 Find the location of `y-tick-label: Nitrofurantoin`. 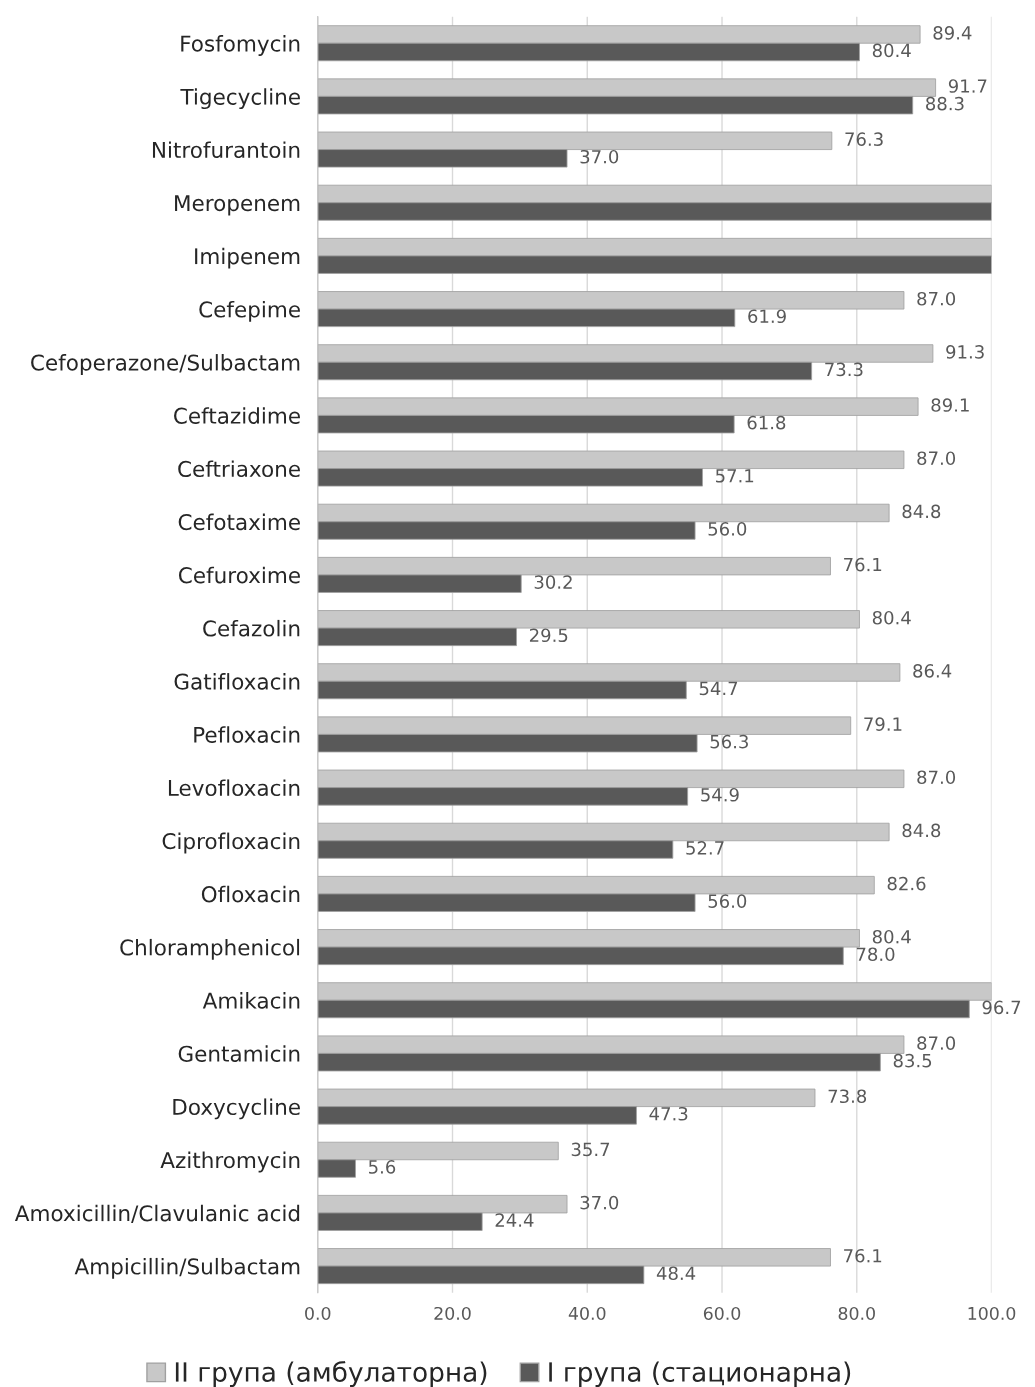

y-tick-label: Nitrofurantoin is located at coordinates (226, 150).